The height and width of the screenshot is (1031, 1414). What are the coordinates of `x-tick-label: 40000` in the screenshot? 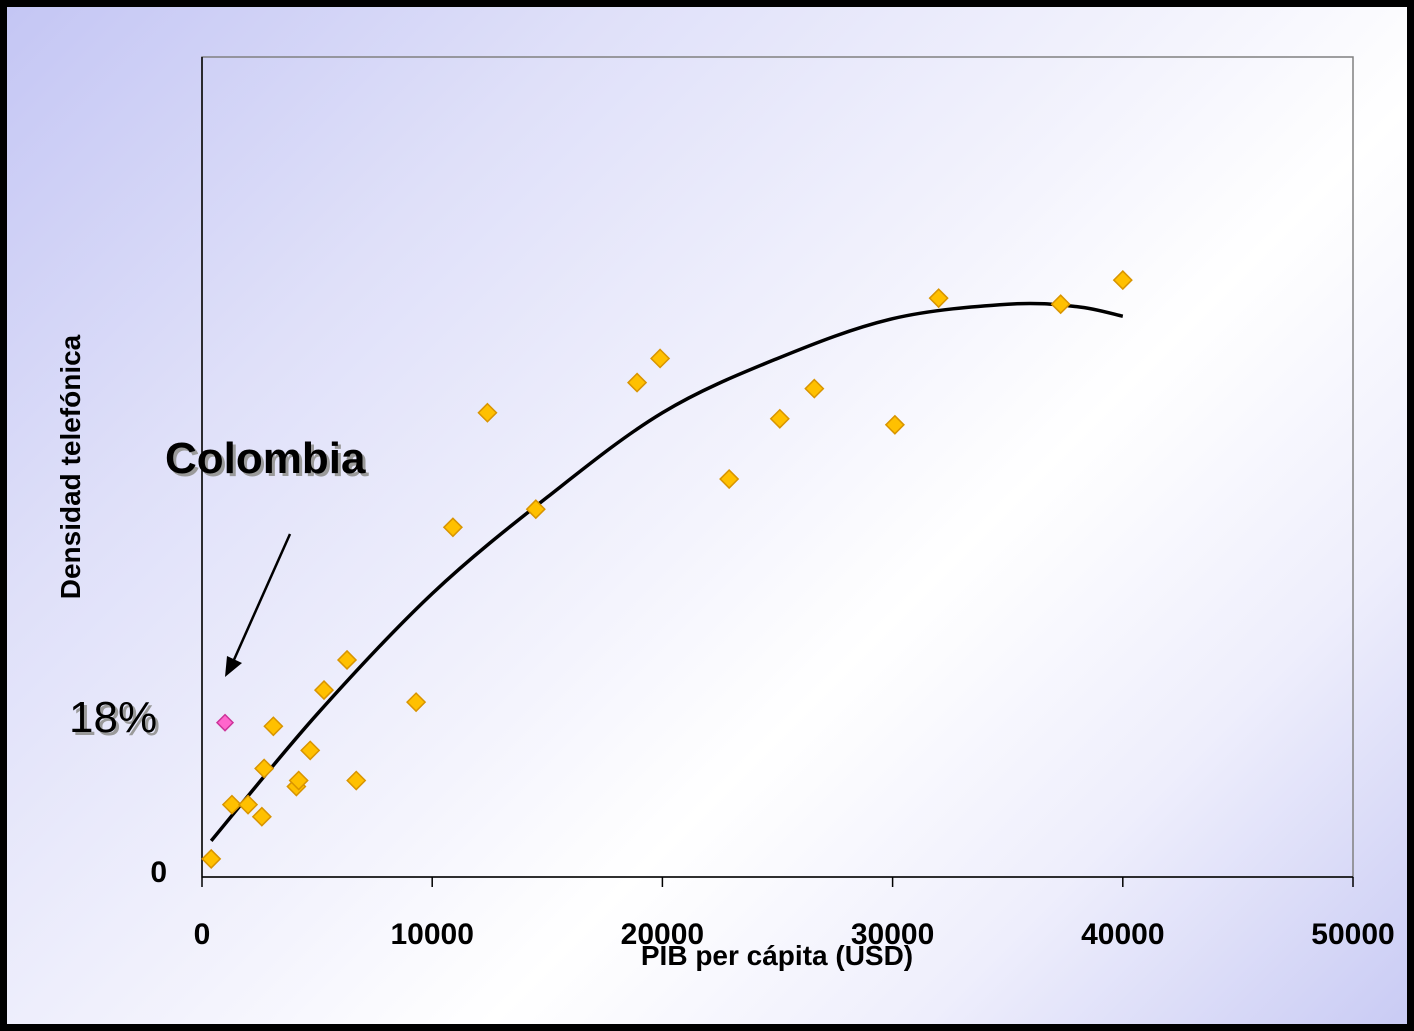 It's located at (1122, 934).